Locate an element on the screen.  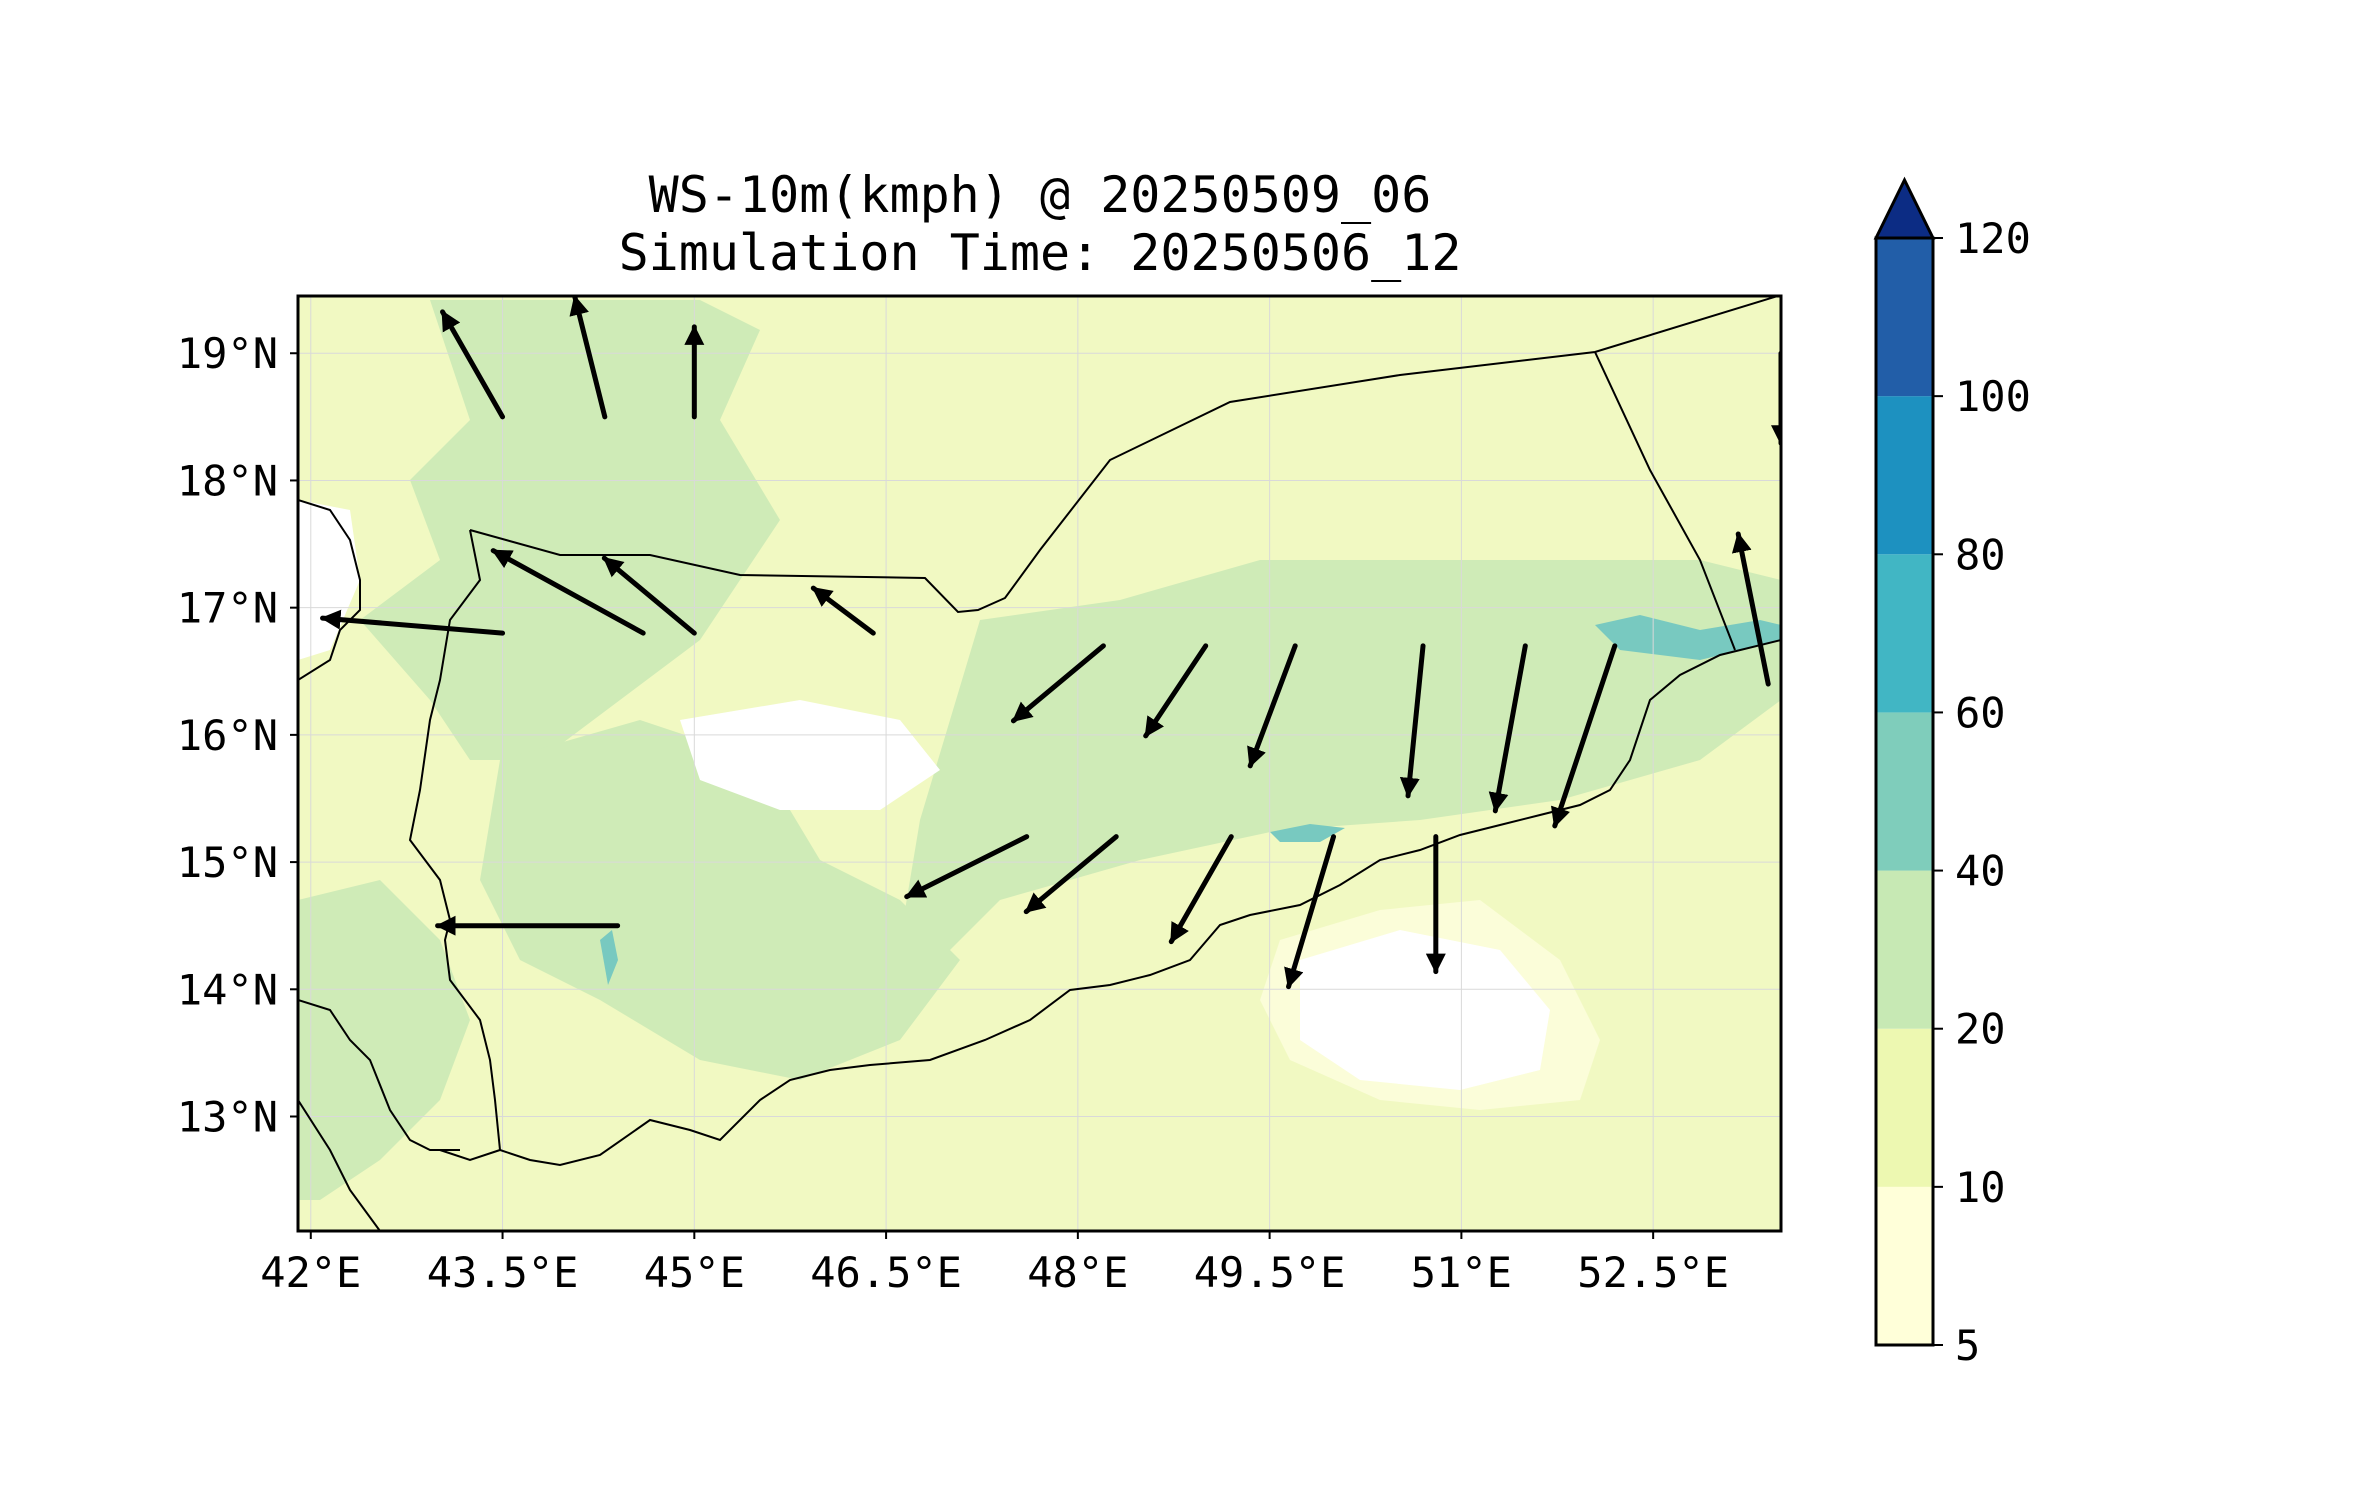
lat-tick-label: 14°N is located at coordinates (227, 989).